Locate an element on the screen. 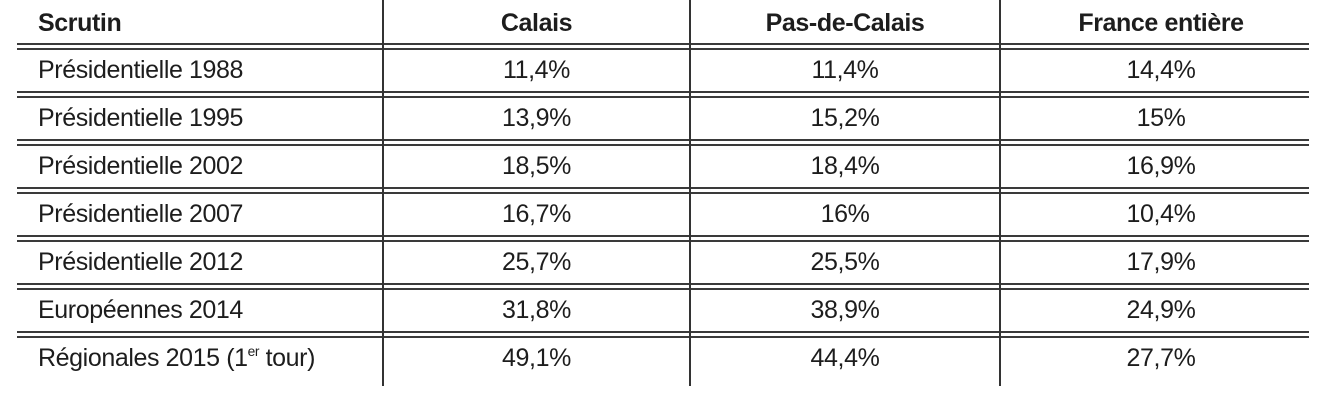 This screenshot has height=407, width=1322. scrutin-cell: Présidentielle 2002 is located at coordinates (141, 165).